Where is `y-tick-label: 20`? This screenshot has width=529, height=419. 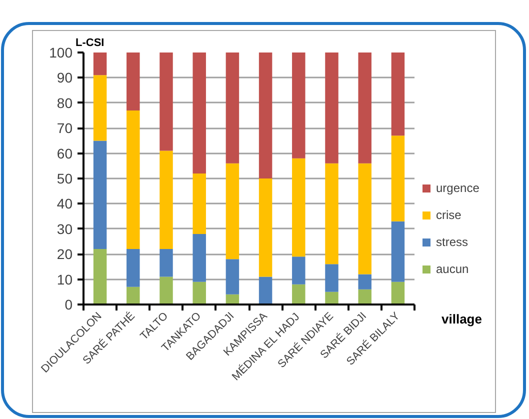 y-tick-label: 20 is located at coordinates (64, 254).